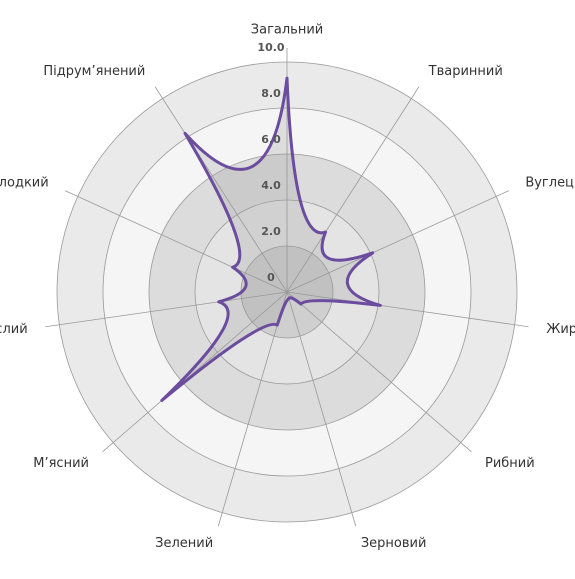 Image resolution: width=575 pixels, height=579 pixels. I want to click on tick-label: 2.0, so click(271, 231).